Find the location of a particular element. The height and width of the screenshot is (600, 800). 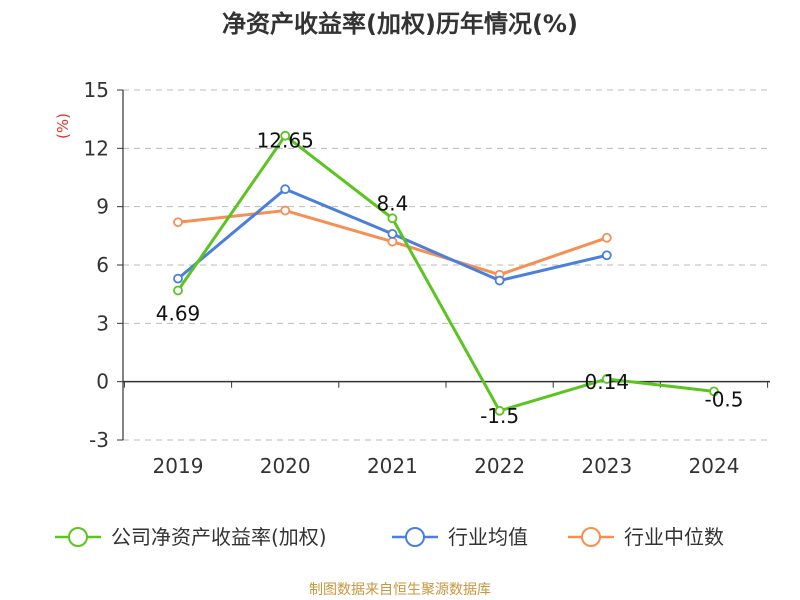

legend-item-2: 行业中位数 is located at coordinates (646, 537).